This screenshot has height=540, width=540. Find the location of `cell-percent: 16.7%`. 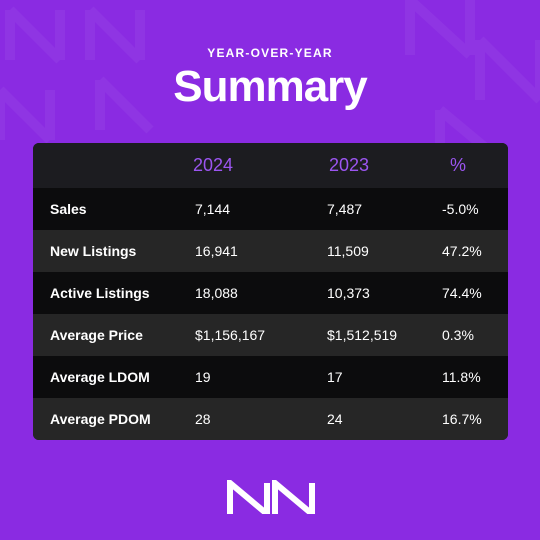

cell-percent: 16.7% is located at coordinates (462, 419).